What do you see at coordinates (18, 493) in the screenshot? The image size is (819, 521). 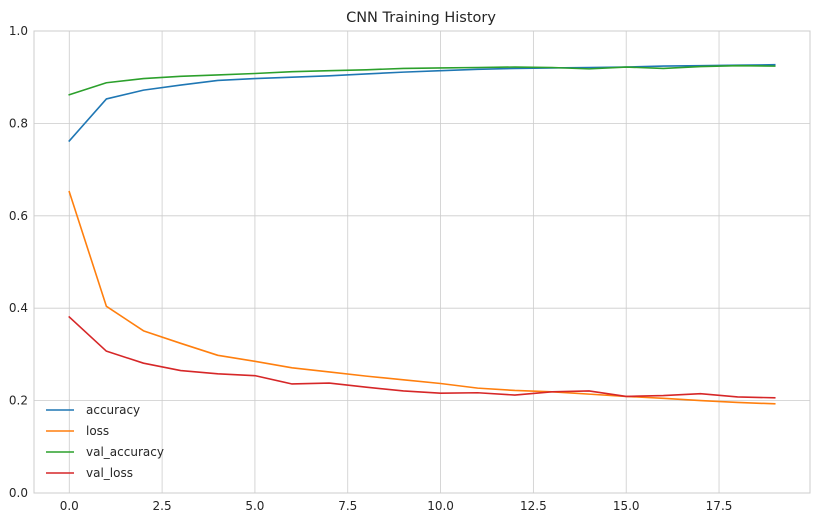 I see `y-tick-label: 0.0` at bounding box center [18, 493].